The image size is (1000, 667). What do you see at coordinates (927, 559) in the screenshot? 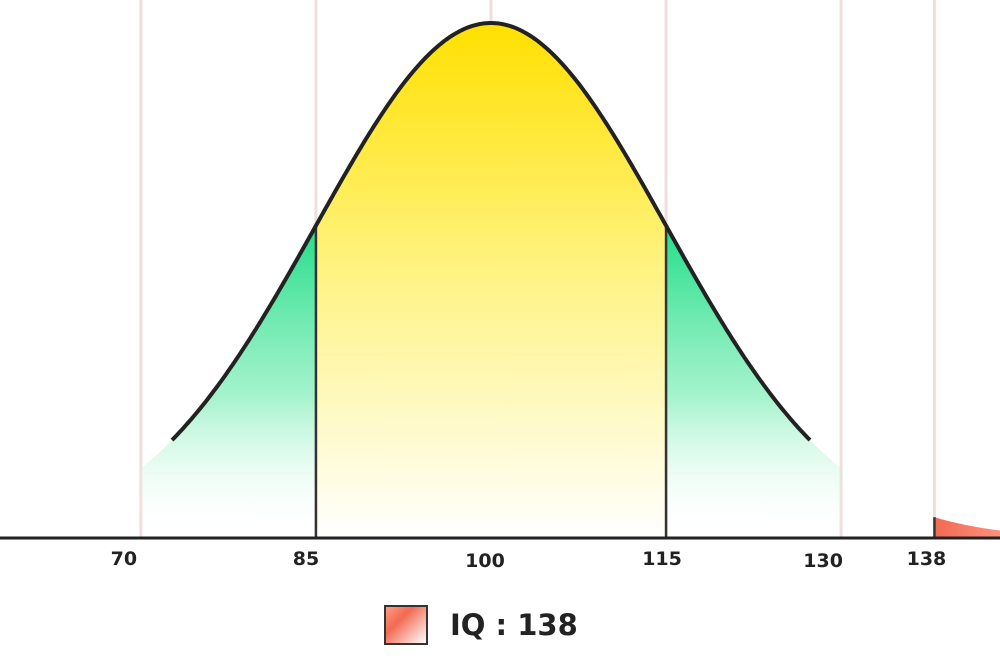
I see `x-tick-label-138: 138` at bounding box center [927, 559].